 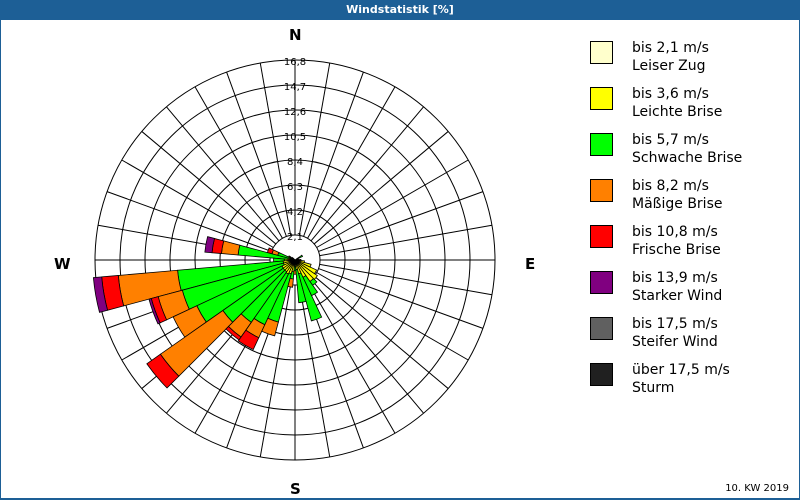 I want to click on legend-item: bis 2,1 m/s Leiser Zug, so click(x=690, y=63).